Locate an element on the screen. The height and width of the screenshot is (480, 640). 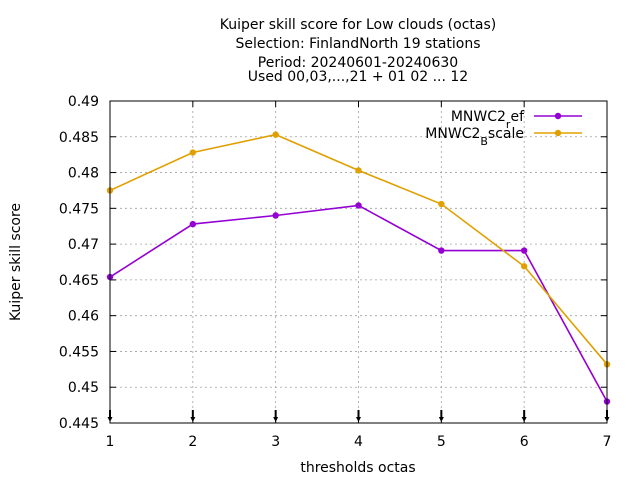
x-tick-label: 3 is located at coordinates (275, 442).